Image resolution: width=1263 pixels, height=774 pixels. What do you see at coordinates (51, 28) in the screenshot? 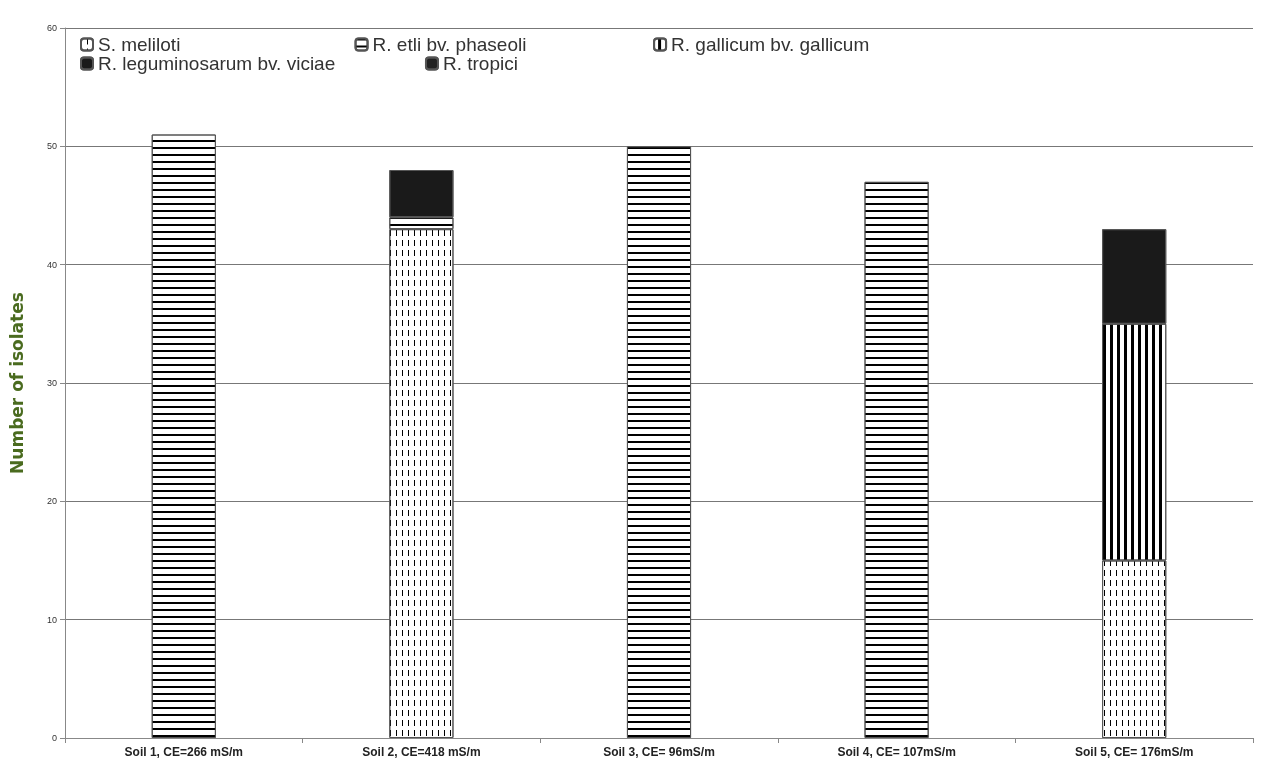
I see `y-tick-label: 60` at bounding box center [51, 28].